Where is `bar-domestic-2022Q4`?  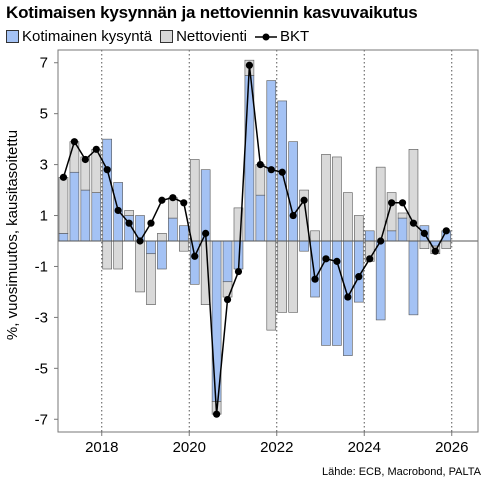
bar-domestic-2022Q4 is located at coordinates (315, 269).